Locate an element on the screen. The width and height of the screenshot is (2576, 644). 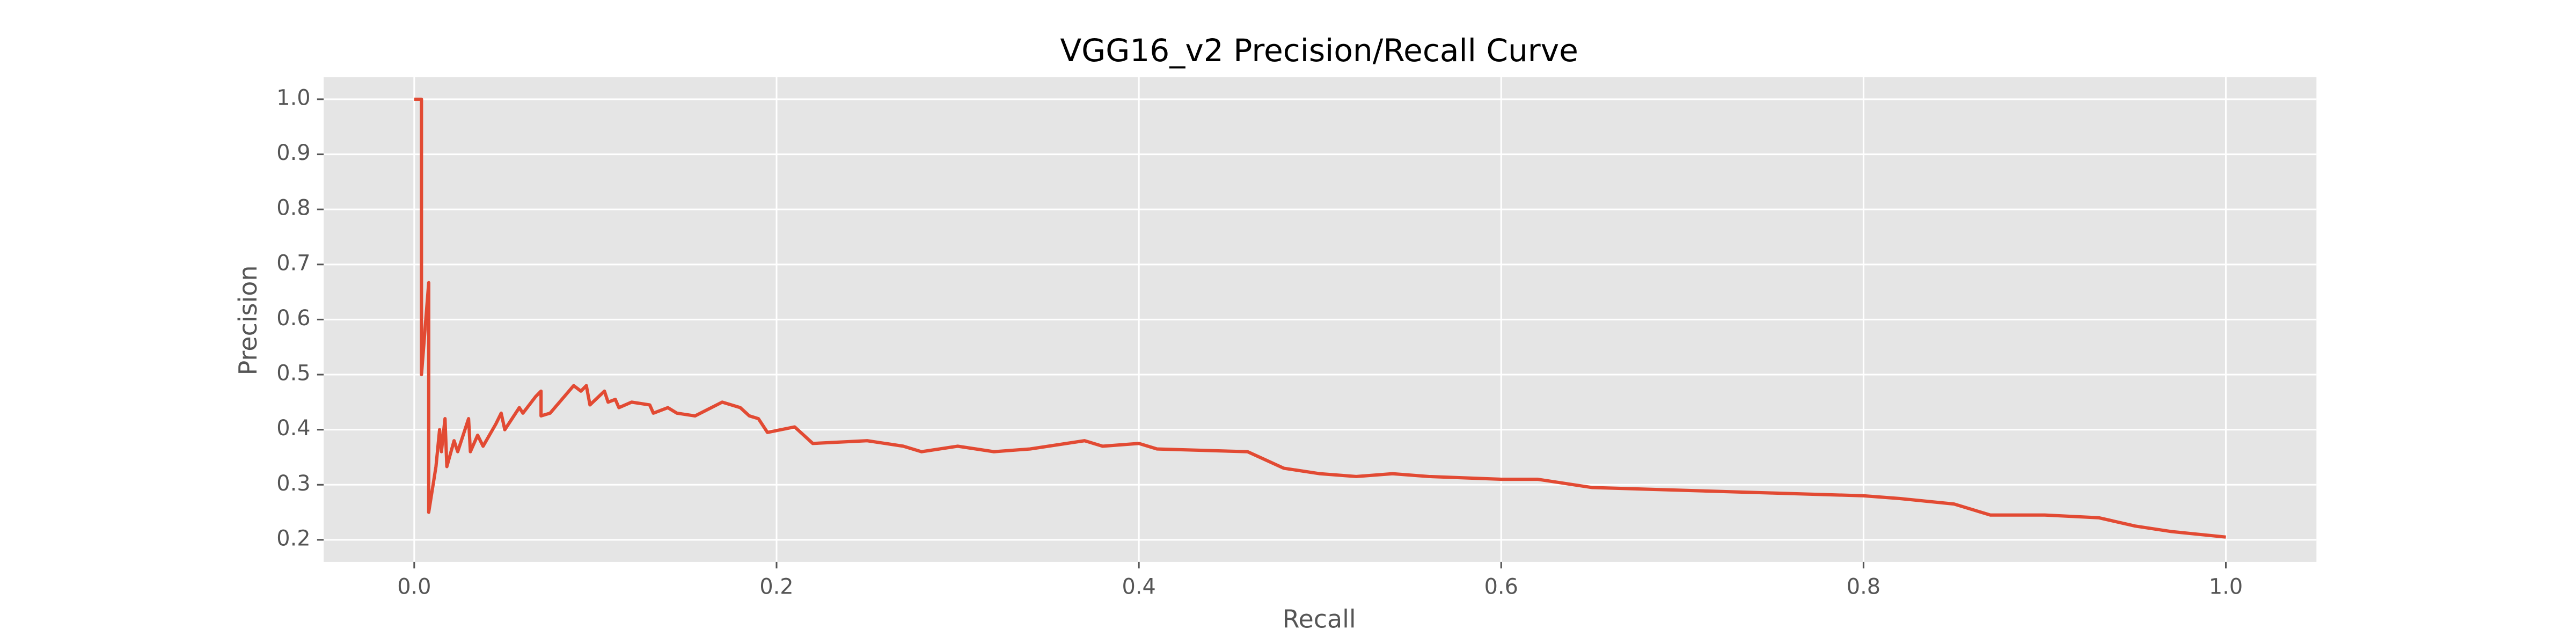
x-tick-label: 0.0 is located at coordinates (414, 586).